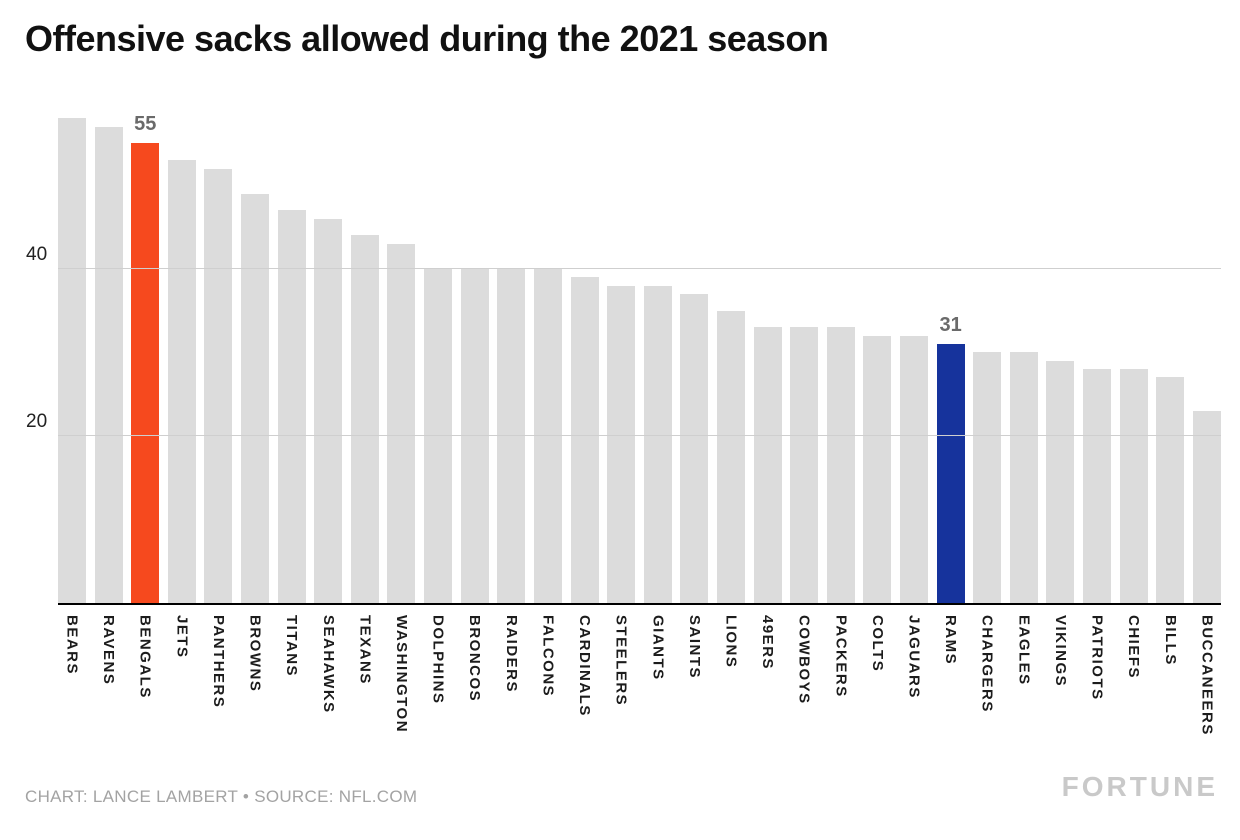 The height and width of the screenshot is (840, 1240). What do you see at coordinates (328, 349) in the screenshot?
I see `bar-column-seahawks` at bounding box center [328, 349].